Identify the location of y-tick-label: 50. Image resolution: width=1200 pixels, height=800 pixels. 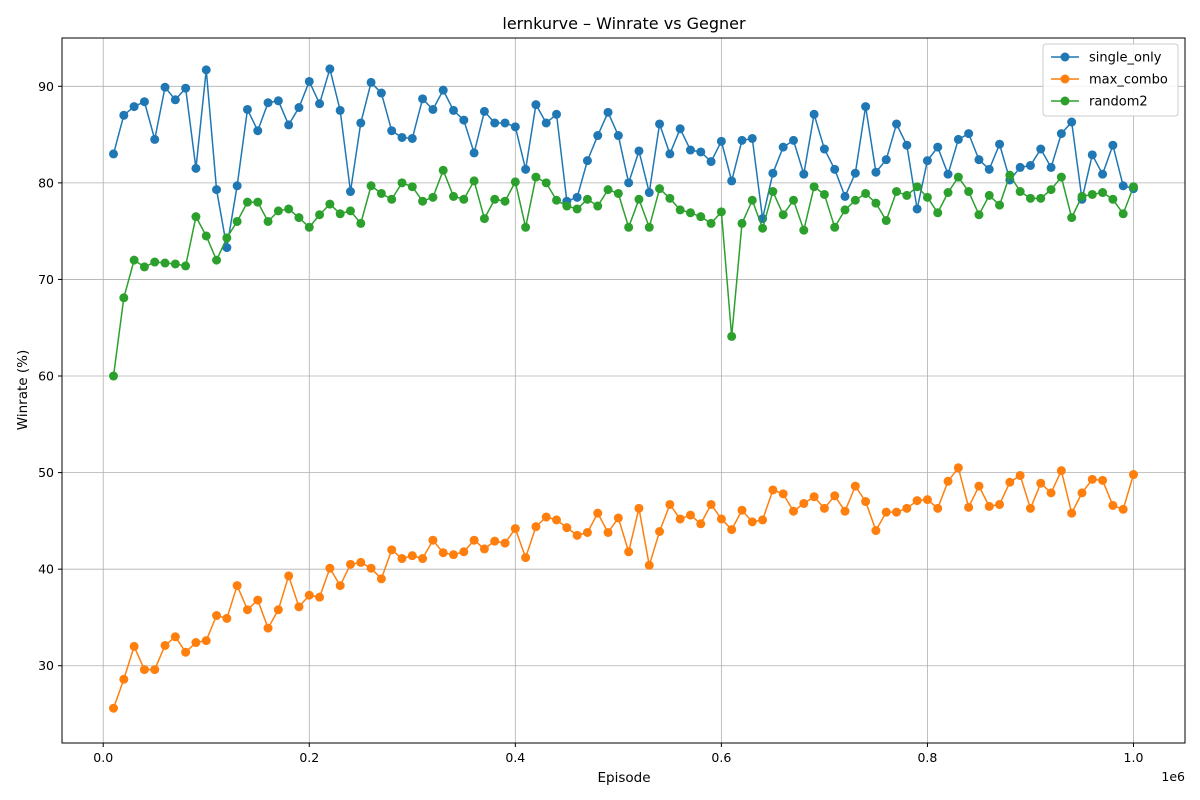
(46, 472).